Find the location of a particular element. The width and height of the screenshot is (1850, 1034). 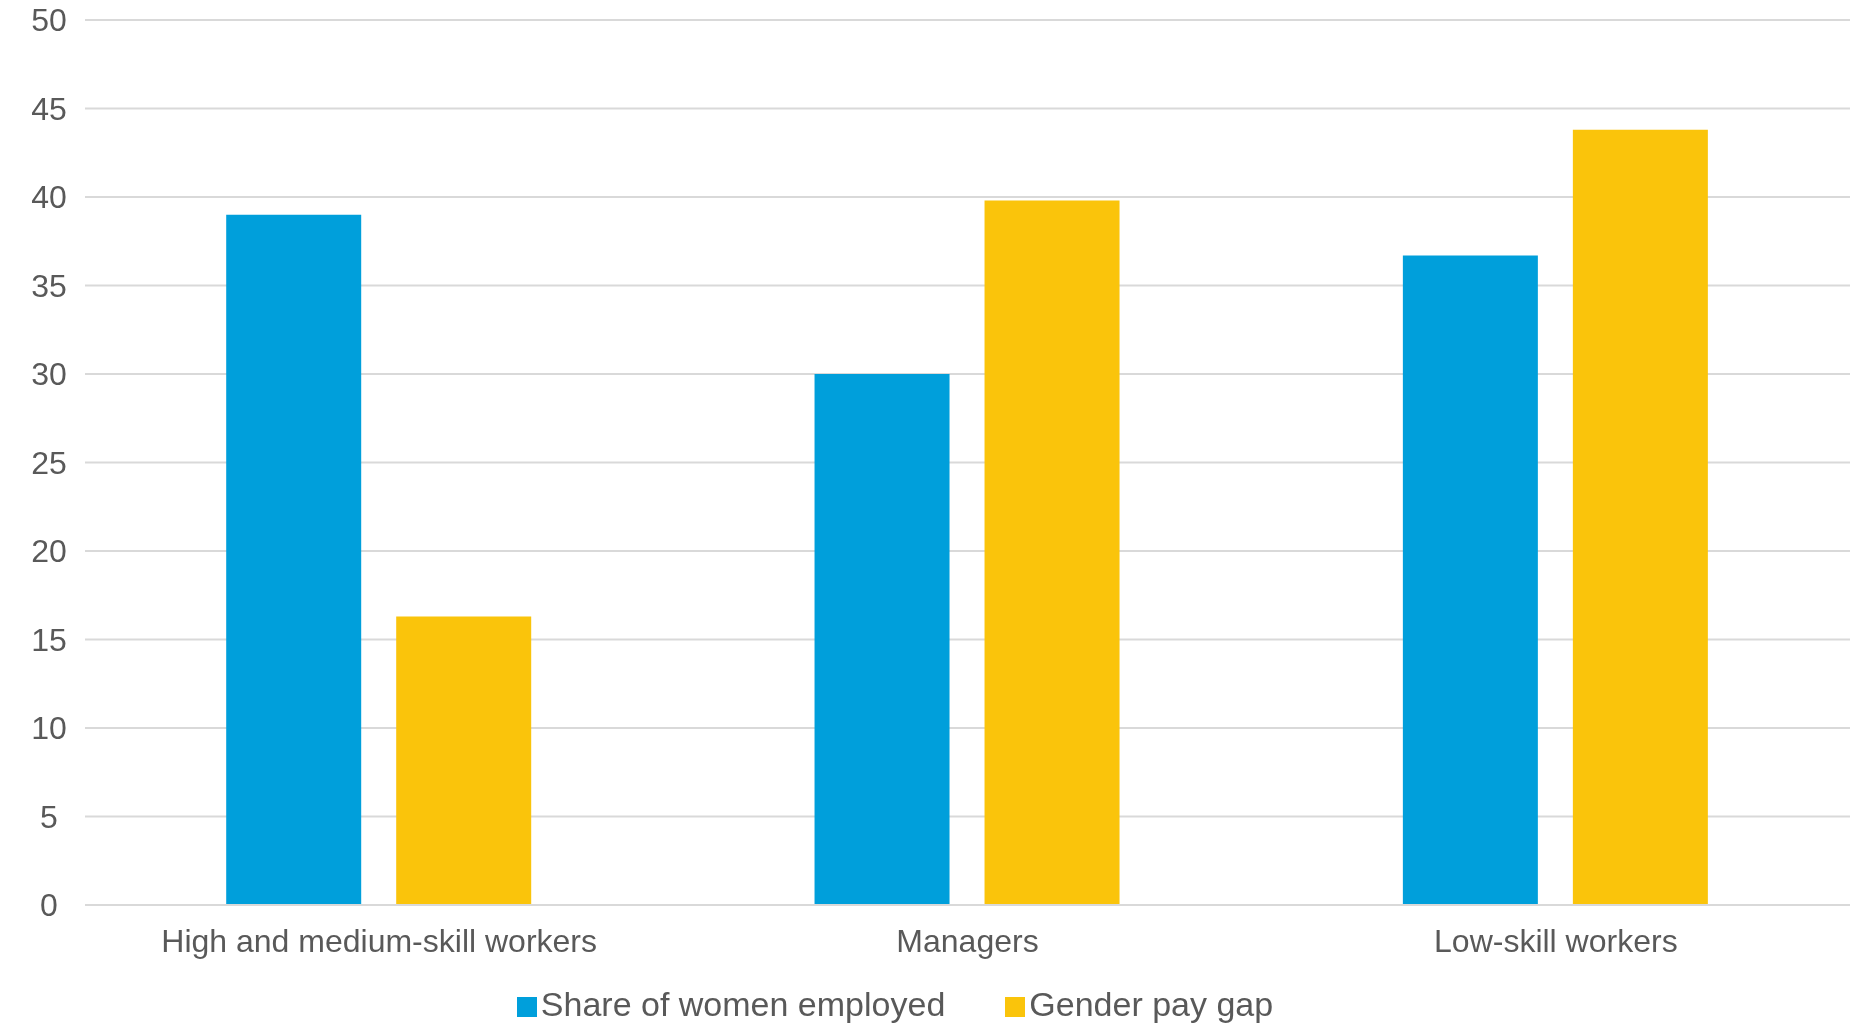

x-tick-label: Managers is located at coordinates (967, 940).